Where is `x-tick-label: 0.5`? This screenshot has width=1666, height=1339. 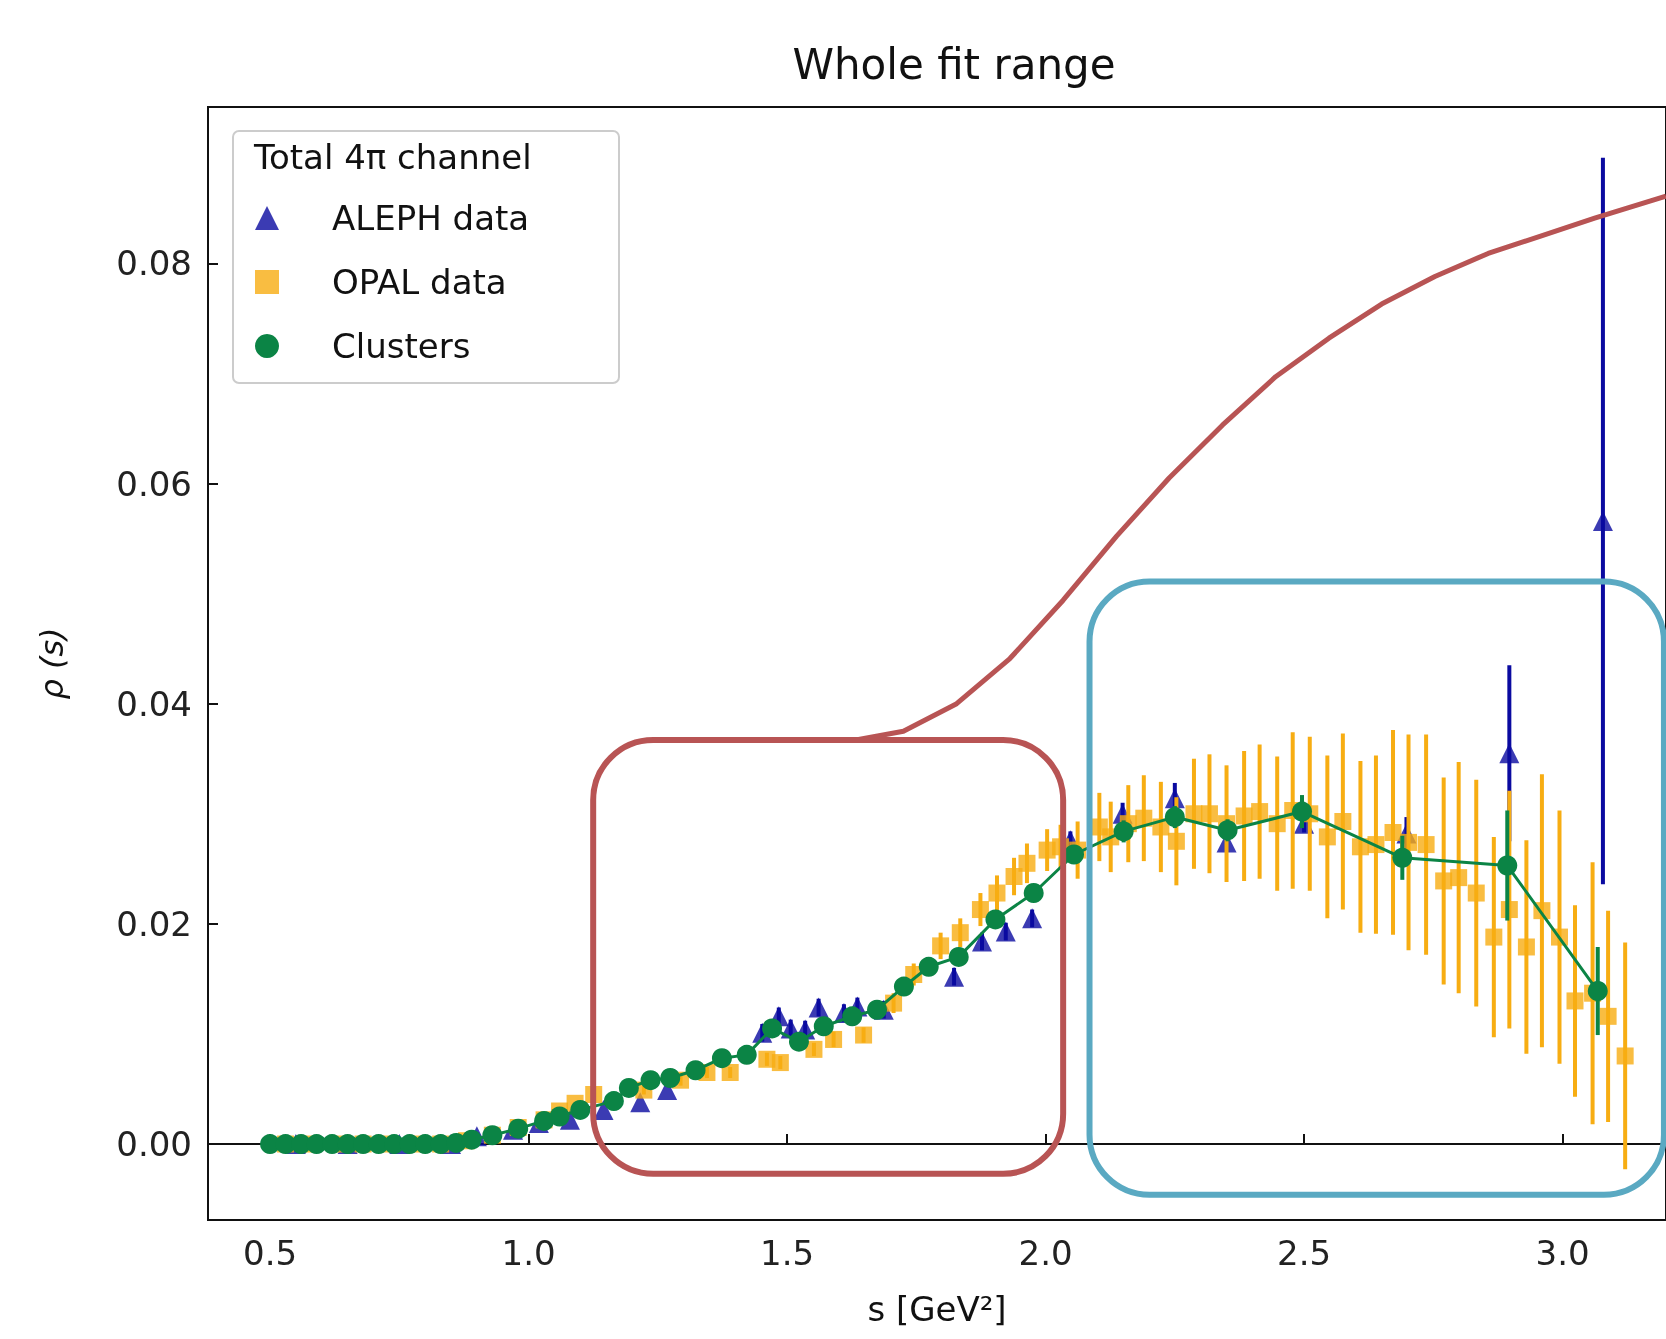
x-tick-label: 0.5 is located at coordinates (270, 1253).